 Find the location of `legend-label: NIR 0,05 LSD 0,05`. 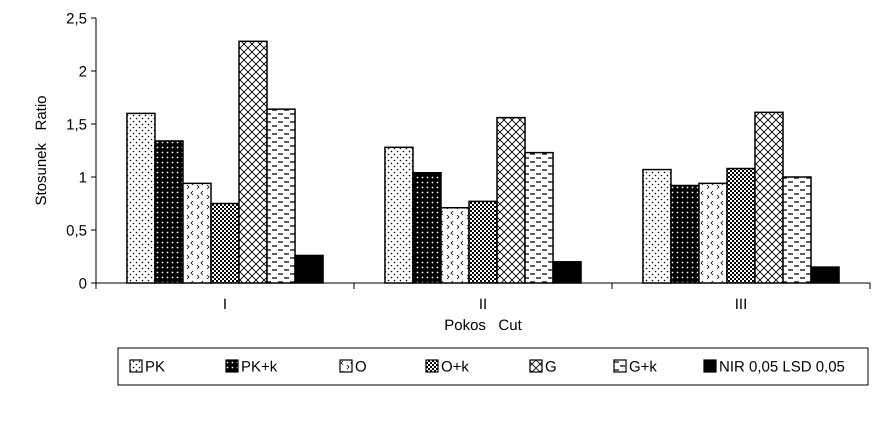

legend-label: NIR 0,05 LSD 0,05 is located at coordinates (782, 367).